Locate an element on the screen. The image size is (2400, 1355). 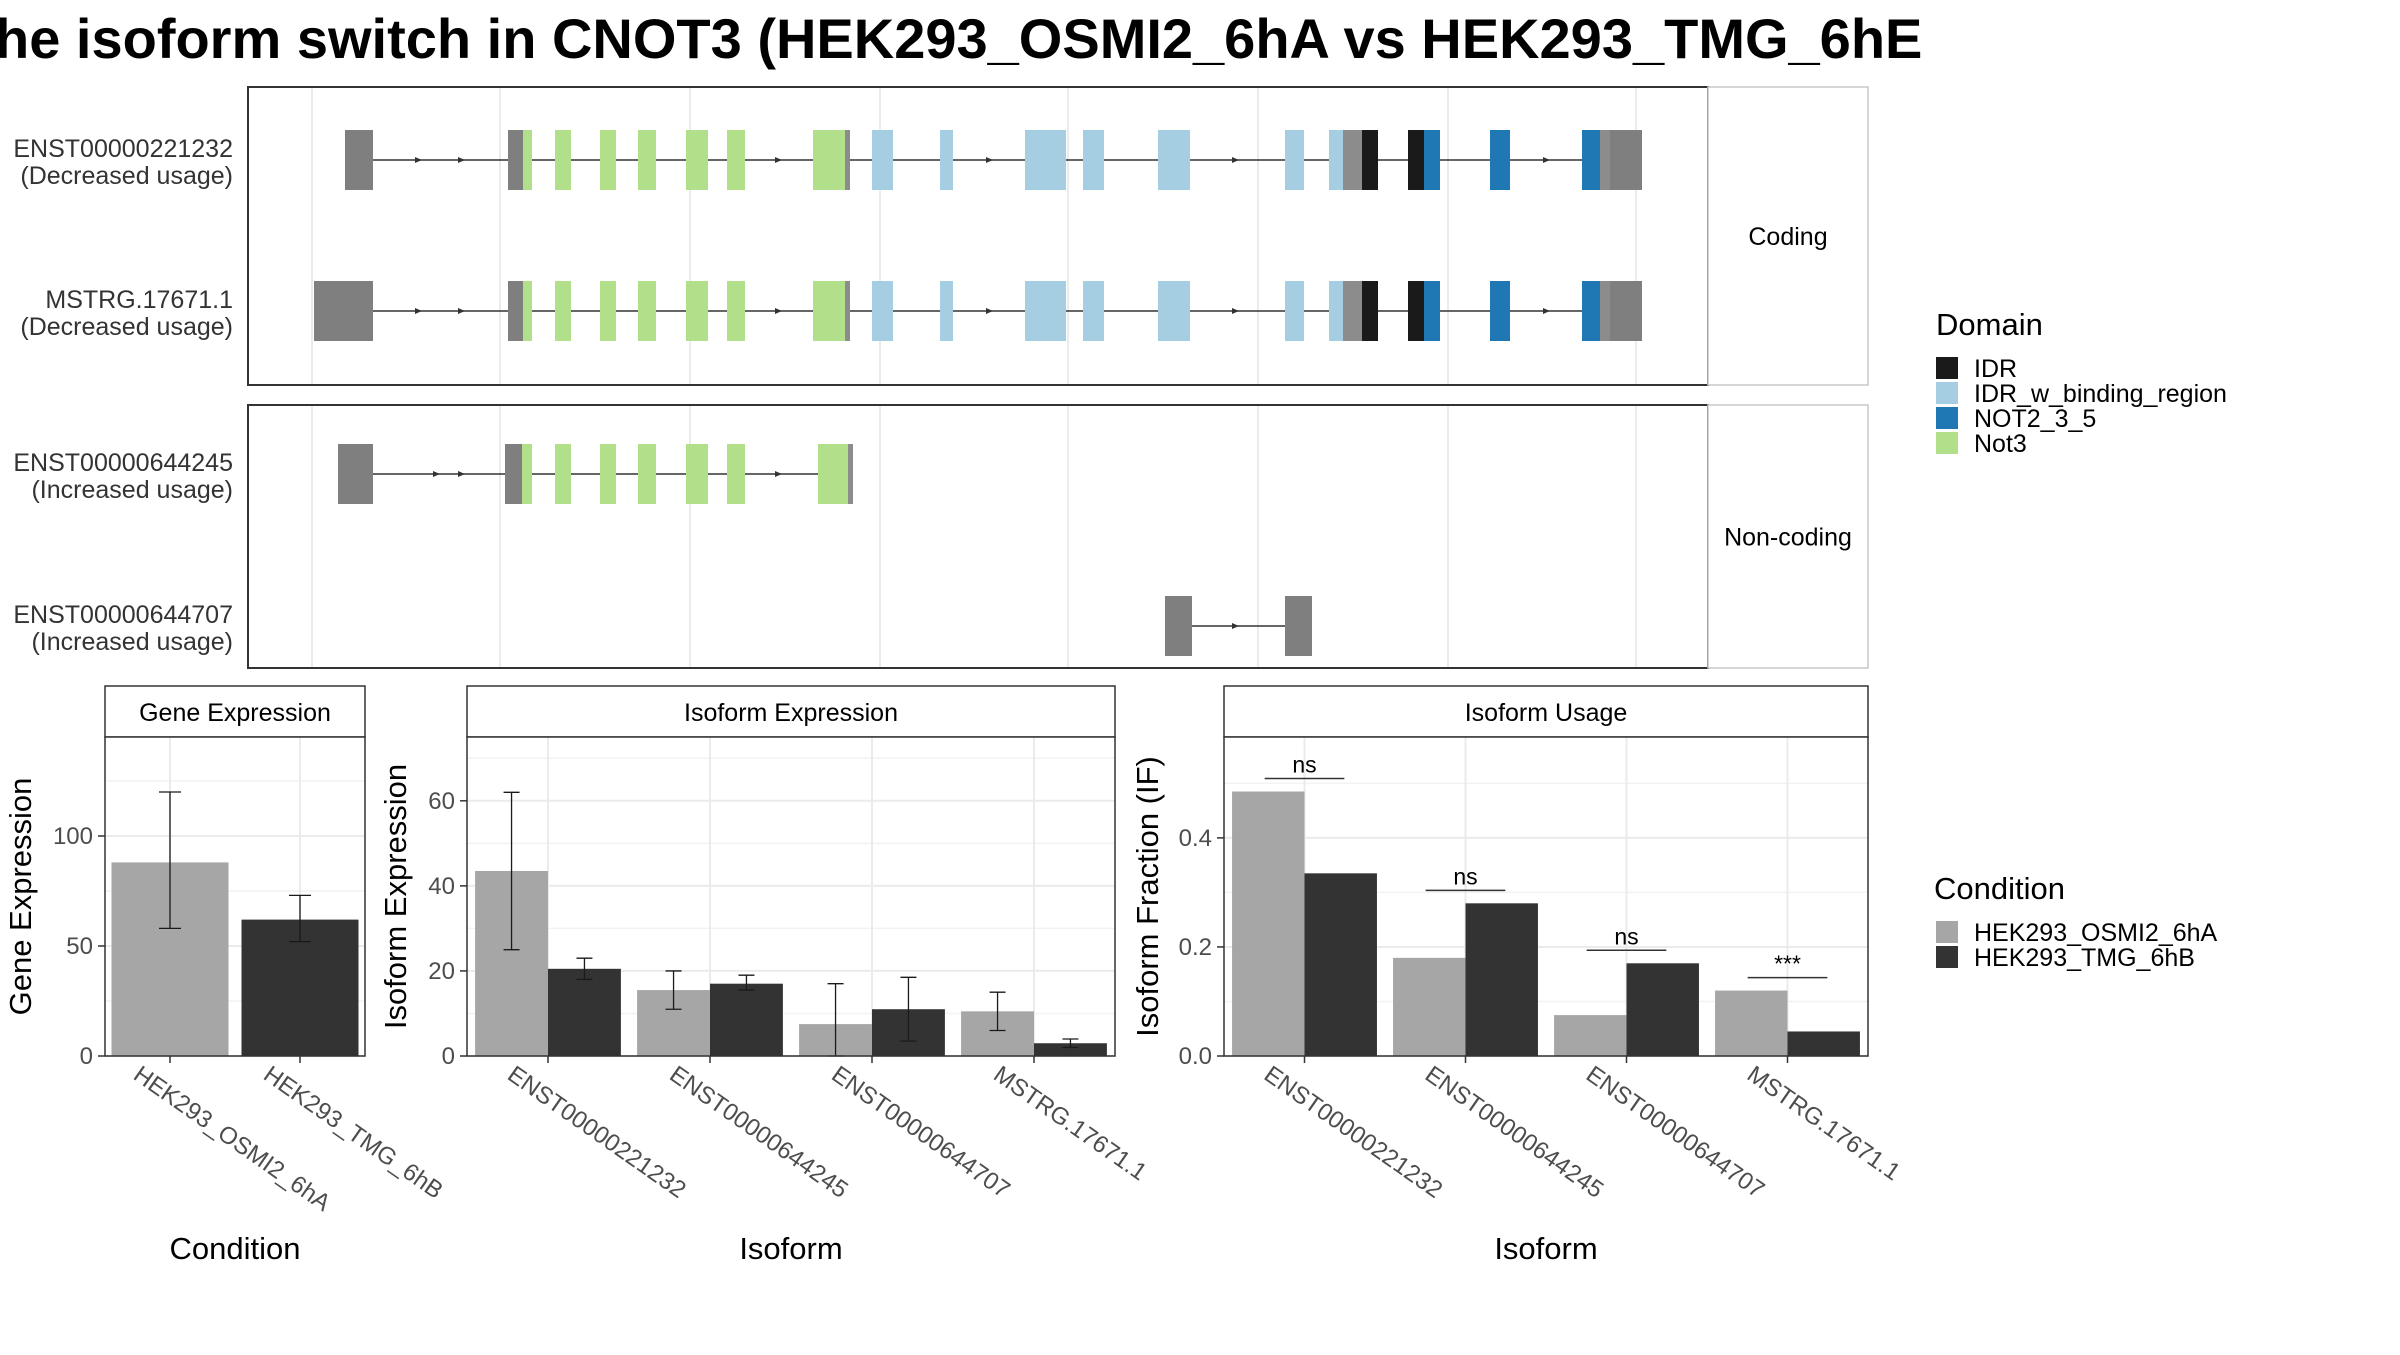
chart-title: Gene Expression is located at coordinates (235, 713).